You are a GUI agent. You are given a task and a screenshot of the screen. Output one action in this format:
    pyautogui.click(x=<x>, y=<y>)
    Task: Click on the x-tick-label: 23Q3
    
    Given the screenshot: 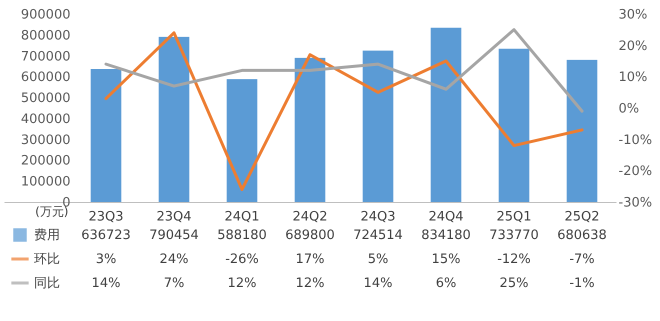 What is the action you would take?
    pyautogui.click(x=106, y=217)
    